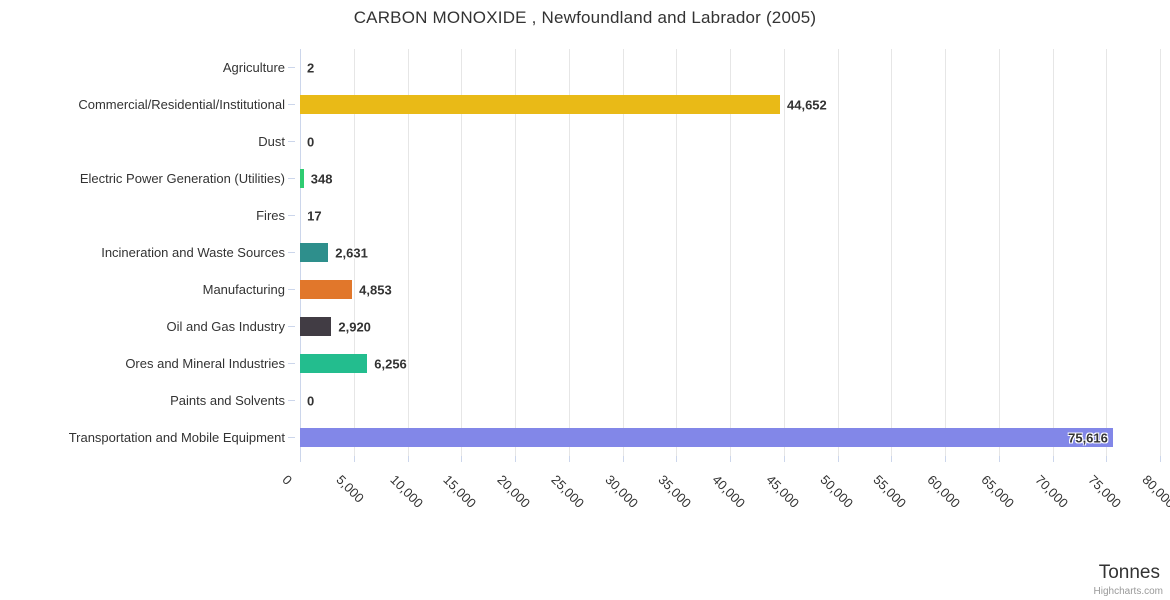  Describe the element at coordinates (836, 491) in the screenshot. I see `x-axis-tick-label: 50,000` at that location.